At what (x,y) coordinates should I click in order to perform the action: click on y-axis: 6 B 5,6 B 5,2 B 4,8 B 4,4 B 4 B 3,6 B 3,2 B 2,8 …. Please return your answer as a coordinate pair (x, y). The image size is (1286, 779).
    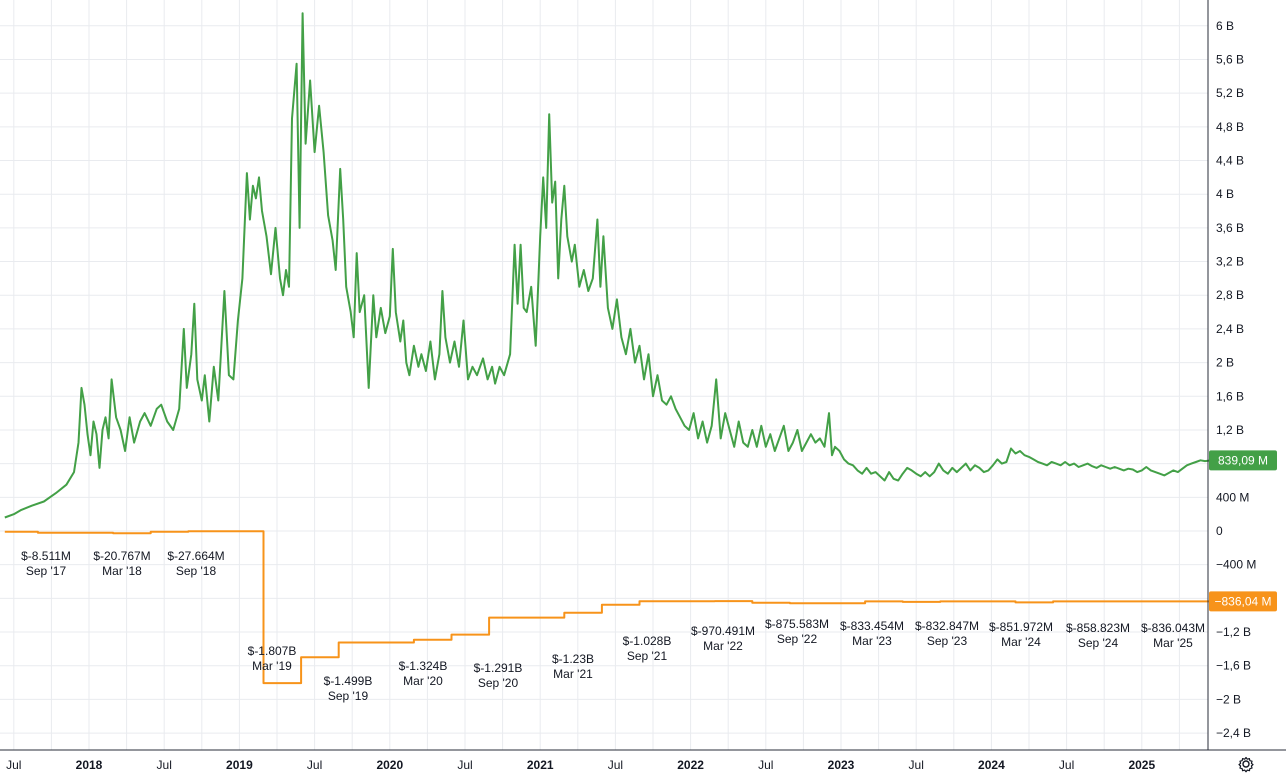
    Looking at the image, I should click on (1231, 375).